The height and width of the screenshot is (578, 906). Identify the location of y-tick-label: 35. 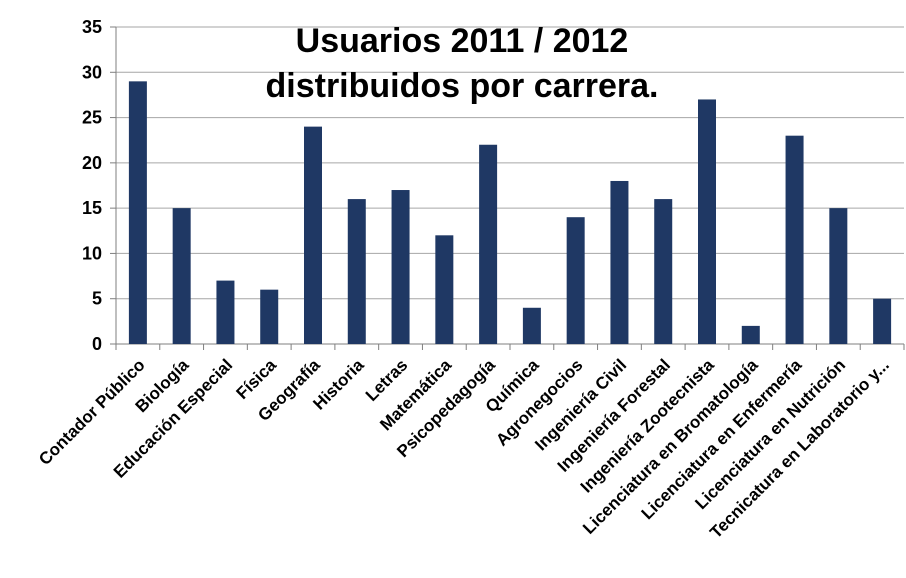
(92, 27).